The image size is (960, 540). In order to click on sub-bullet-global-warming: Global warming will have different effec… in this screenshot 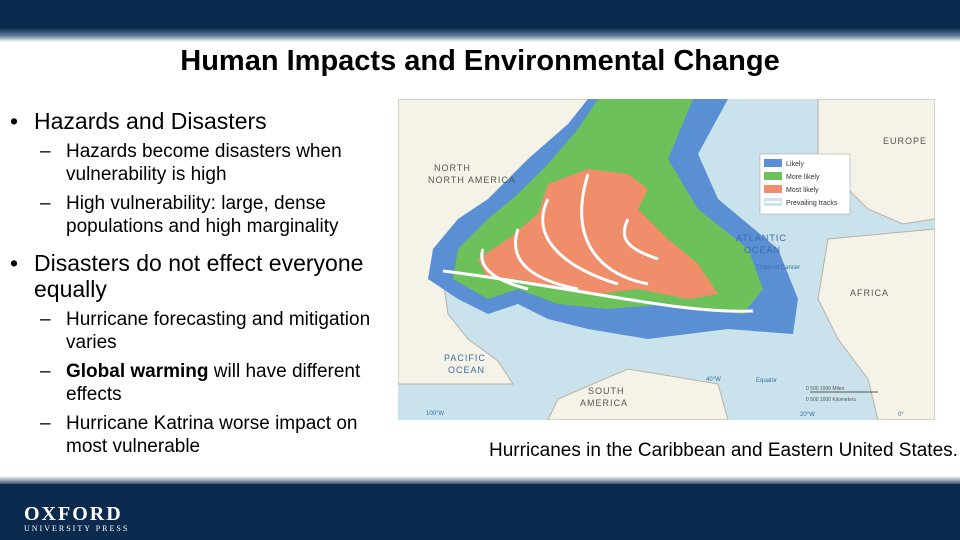, I will do `click(195, 383)`.